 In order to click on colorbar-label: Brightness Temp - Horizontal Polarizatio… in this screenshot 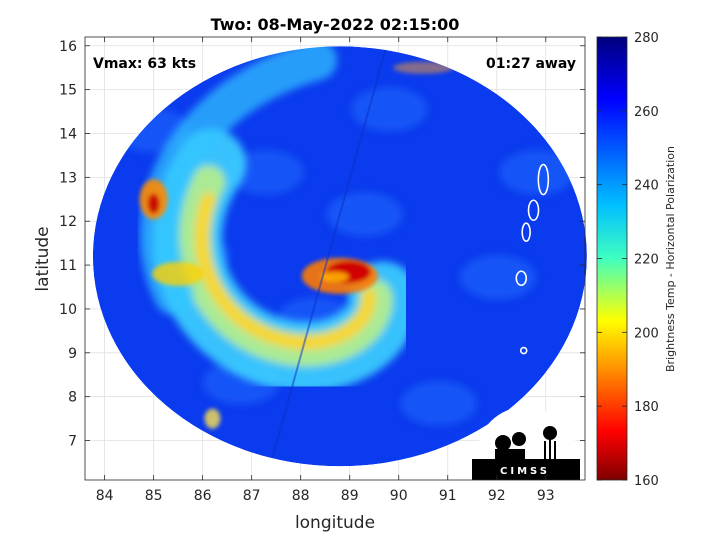, I will do `click(670, 259)`.